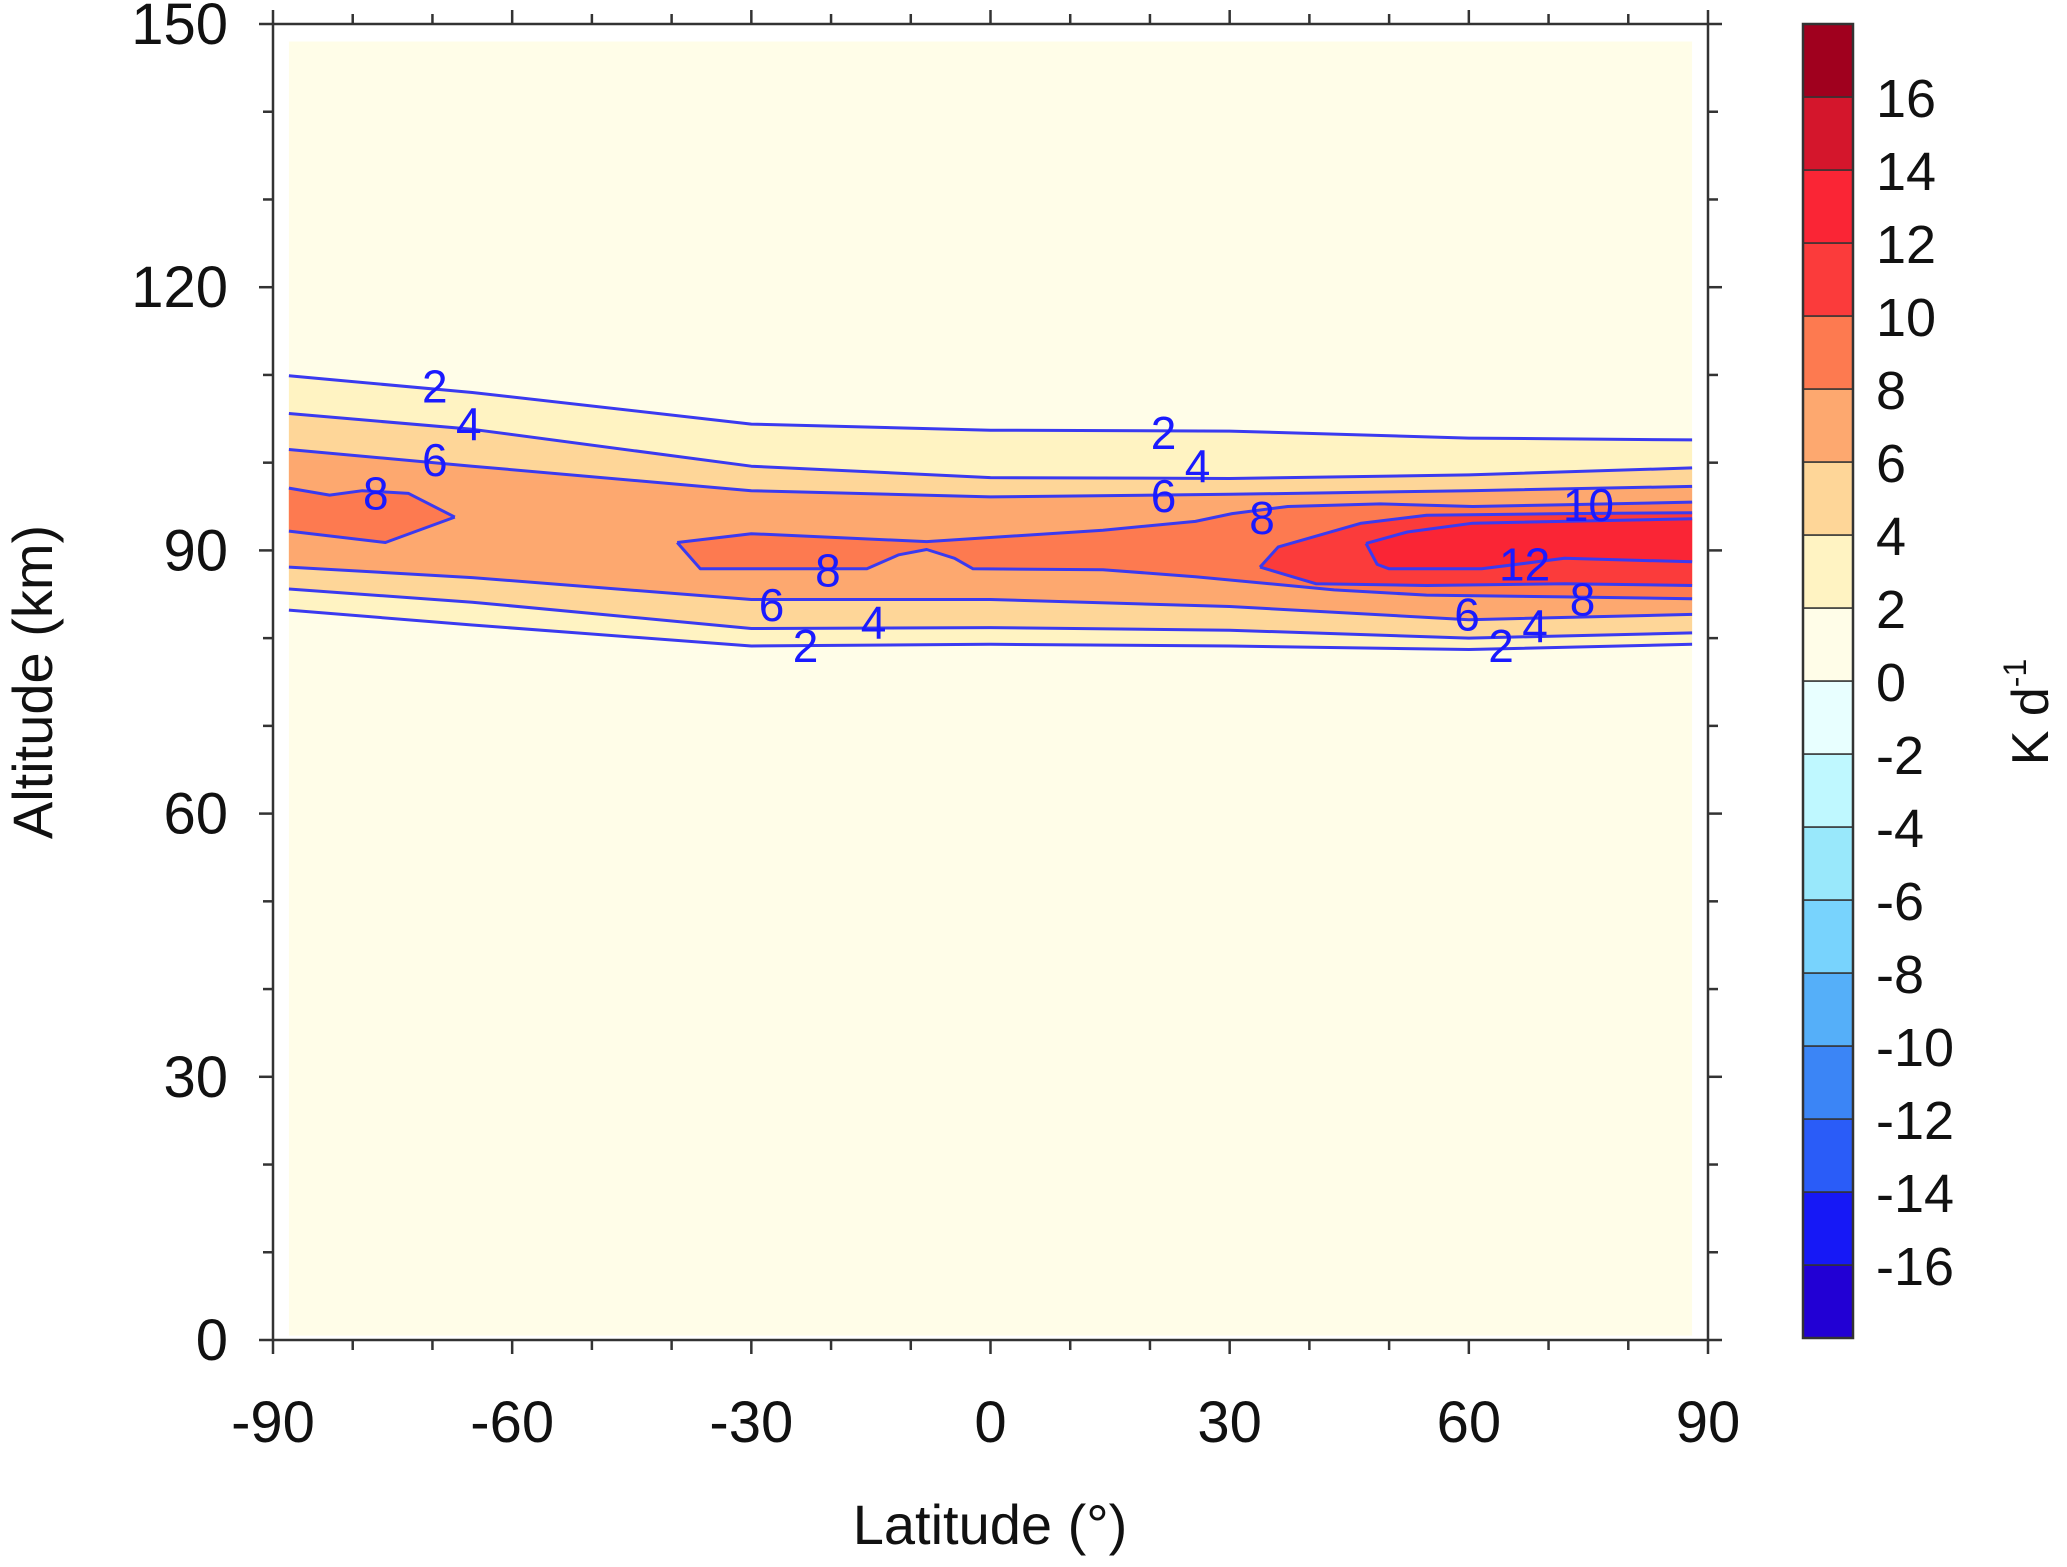  I want to click on colorbar-label: K d-1, so click(2028, 712).